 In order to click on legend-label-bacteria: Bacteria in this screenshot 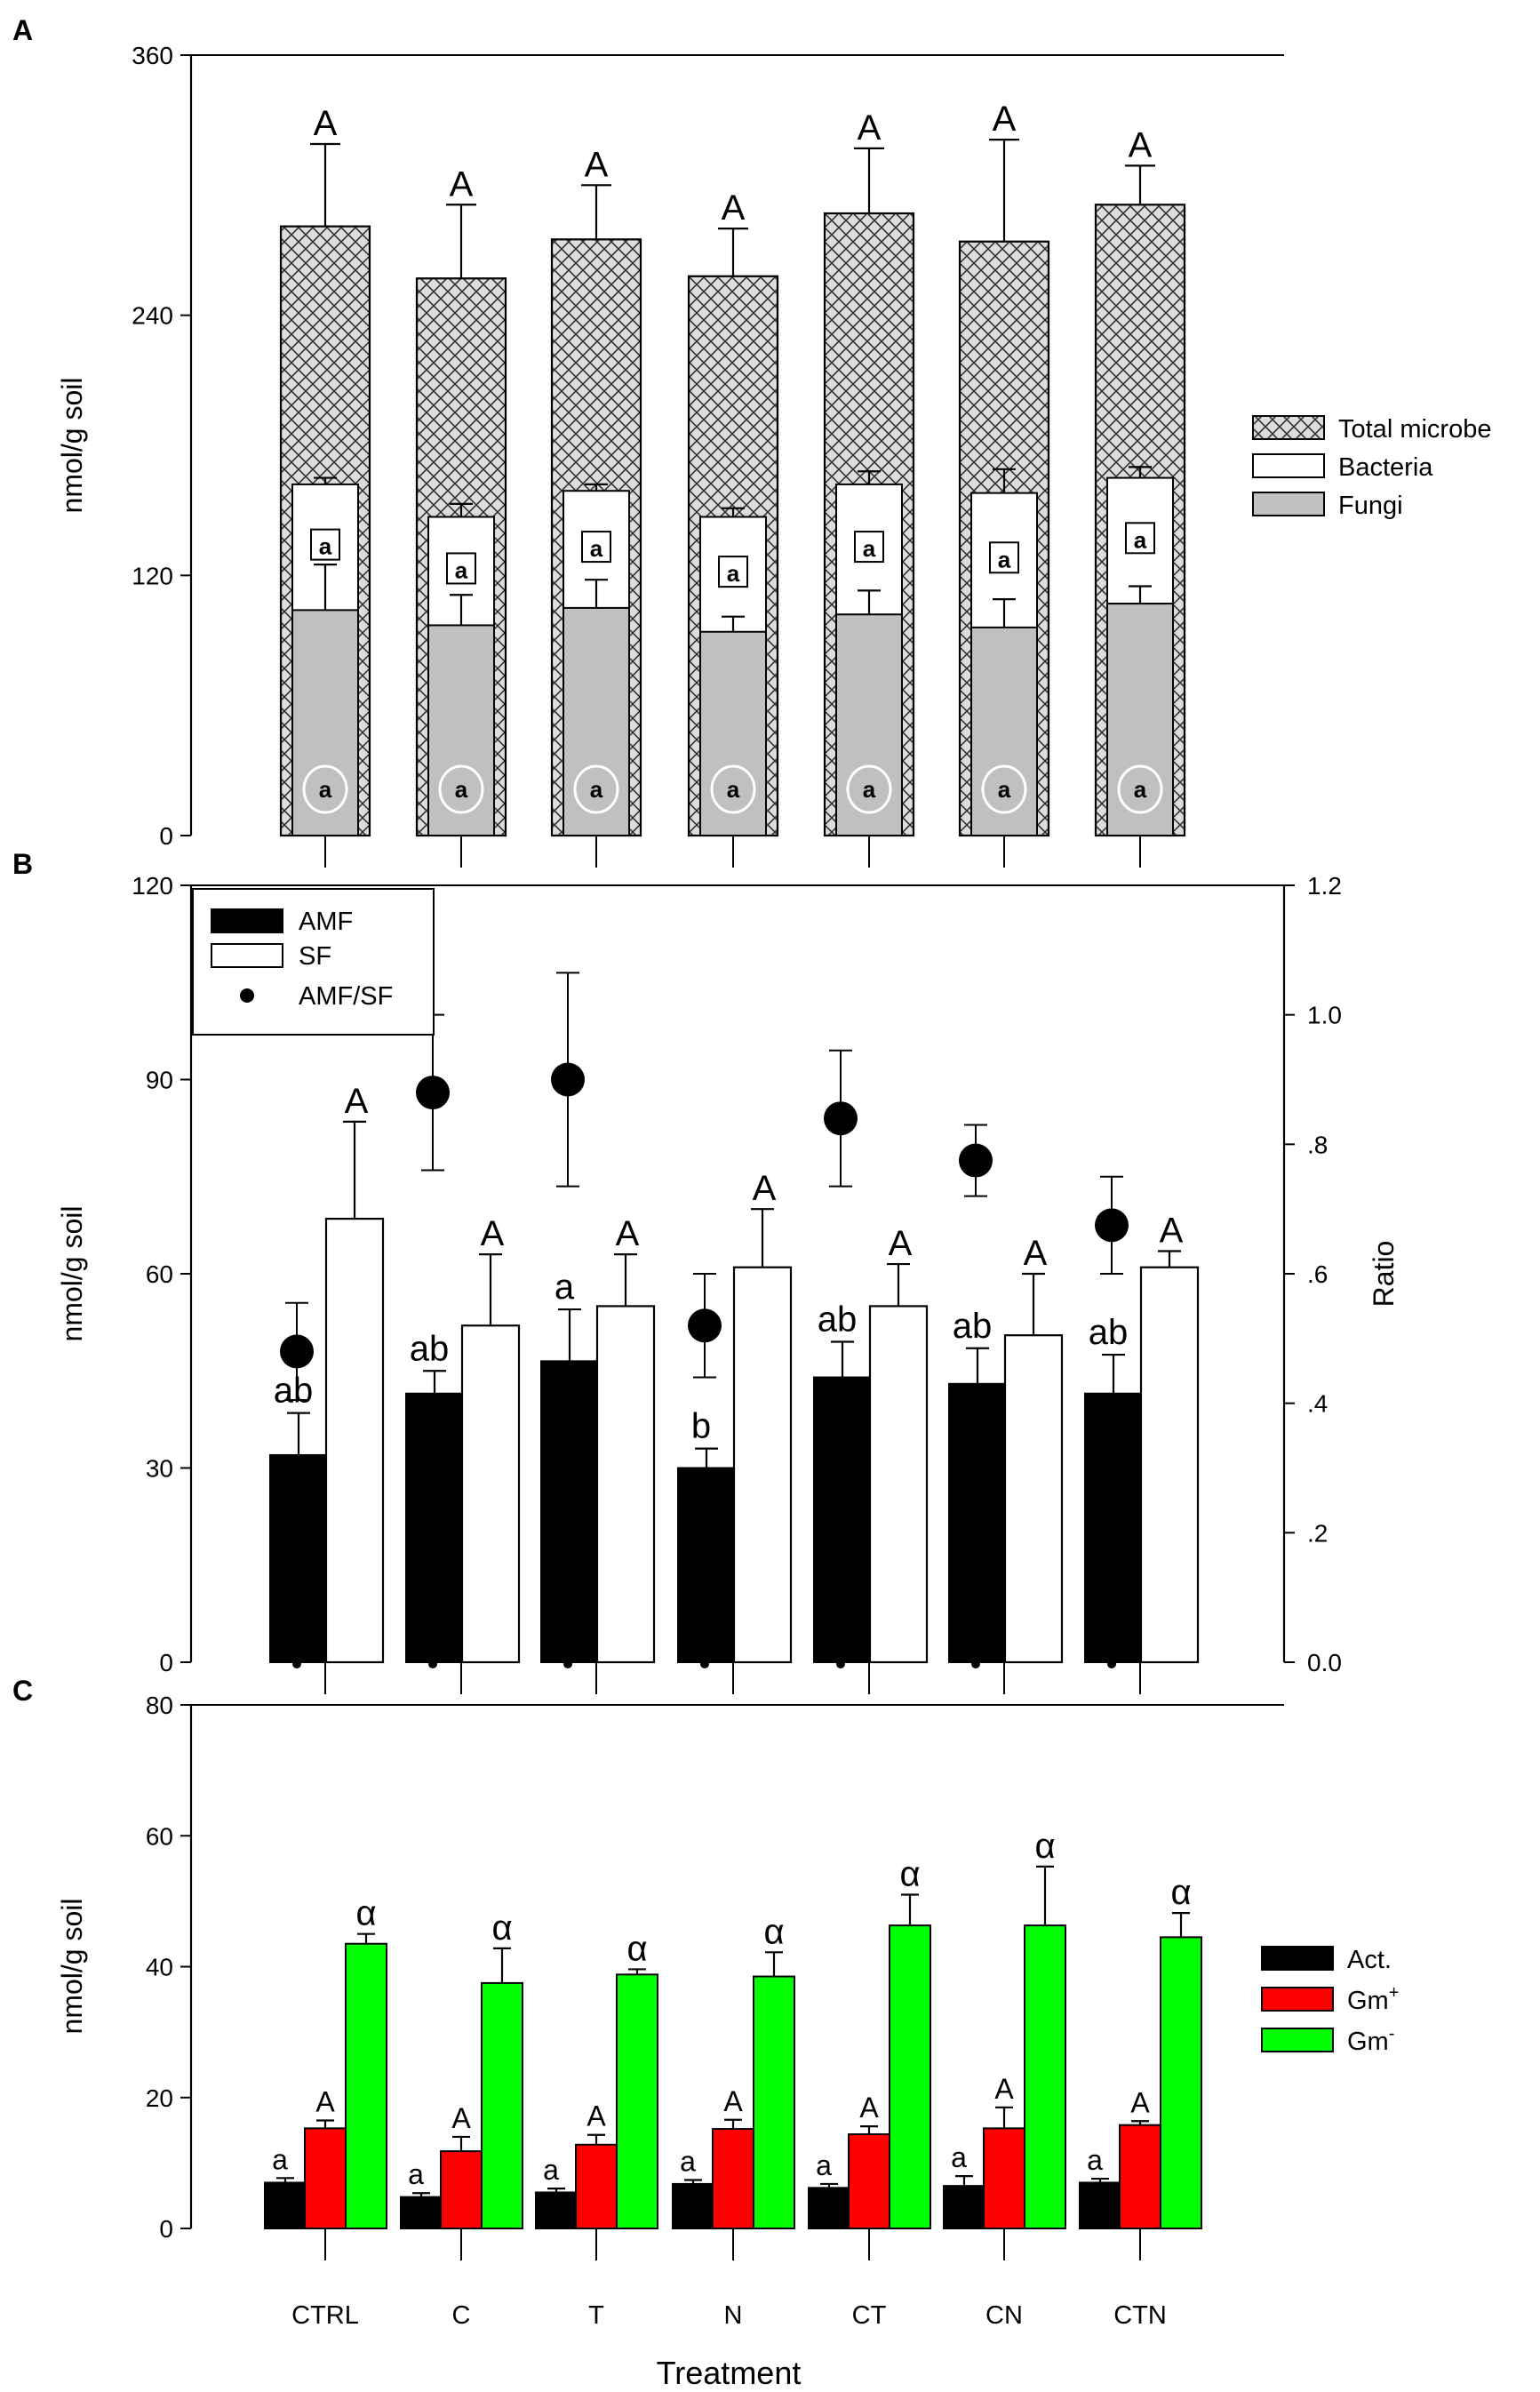, I will do `click(1385, 467)`.